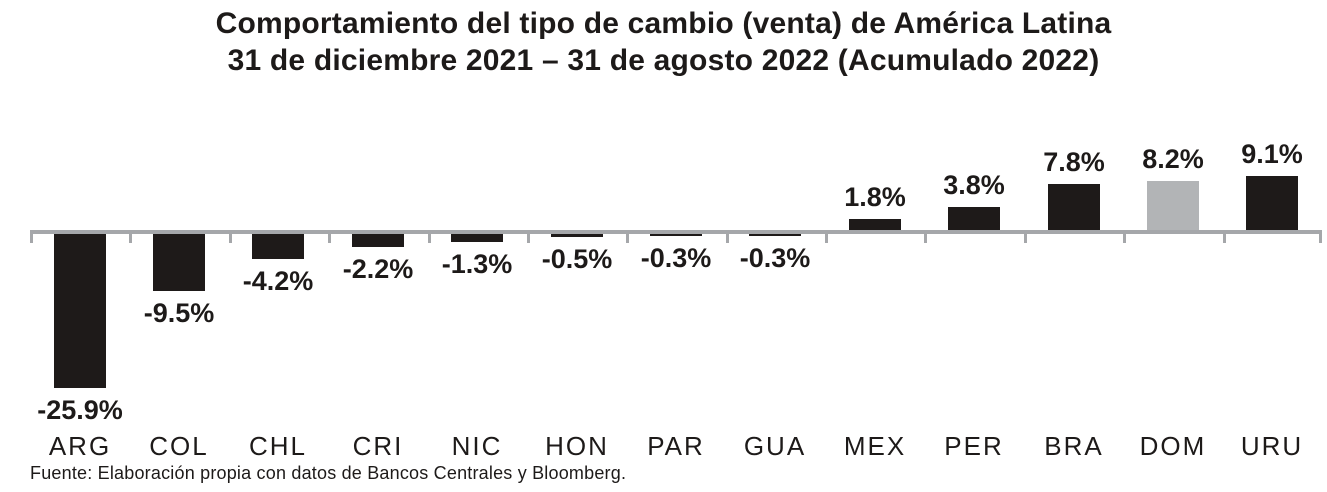  What do you see at coordinates (577, 259) in the screenshot?
I see `bar-value-label: -0.5%` at bounding box center [577, 259].